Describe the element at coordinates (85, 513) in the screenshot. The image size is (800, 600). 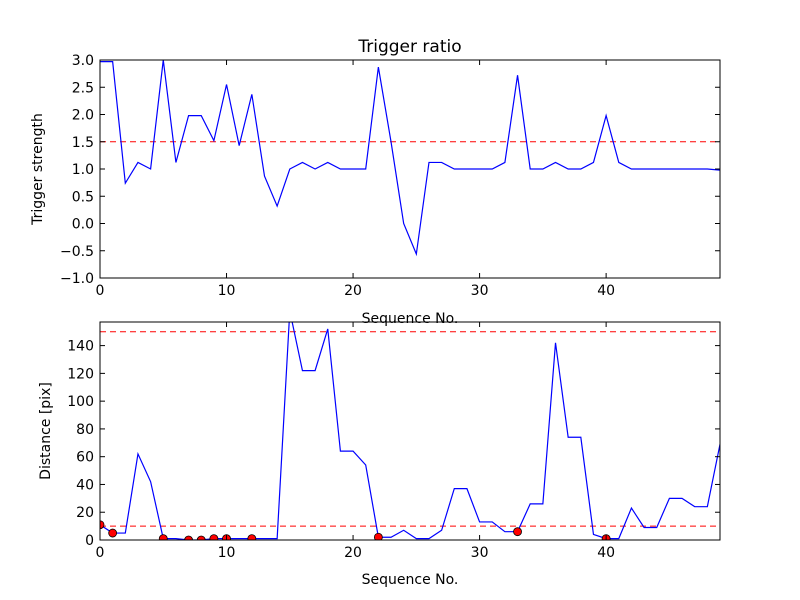
I see `y-tick-label: 20` at that location.